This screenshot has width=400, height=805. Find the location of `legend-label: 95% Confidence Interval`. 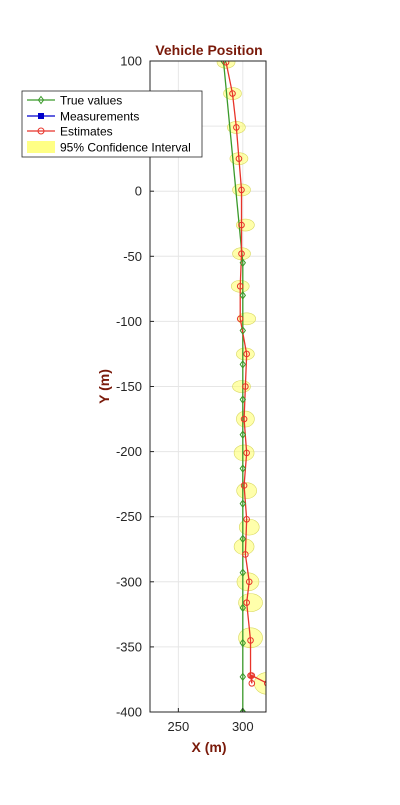

legend-label: 95% Confidence Interval is located at coordinates (125, 148).